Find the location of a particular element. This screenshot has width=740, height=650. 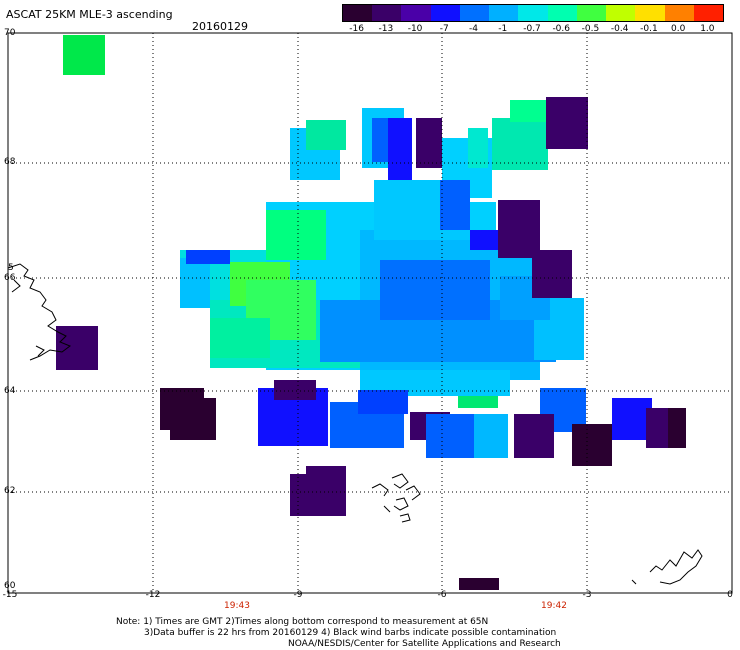

lat-label-62: 62 is located at coordinates (10, 491).